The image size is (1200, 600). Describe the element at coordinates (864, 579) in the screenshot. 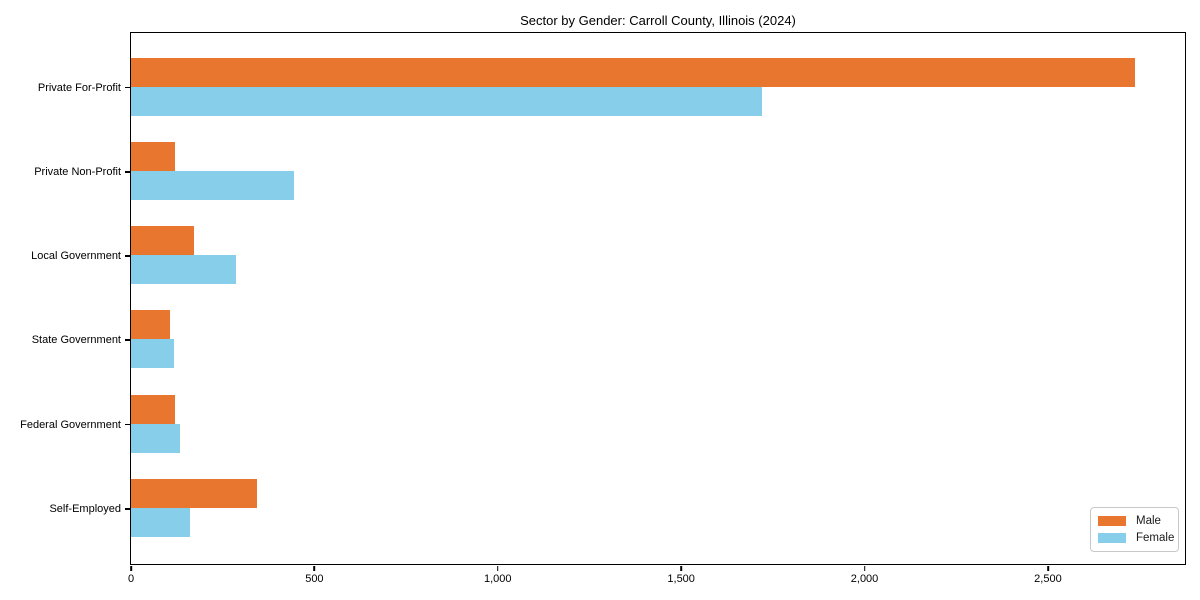

I see `x-tick-label-4: 2,000` at that location.